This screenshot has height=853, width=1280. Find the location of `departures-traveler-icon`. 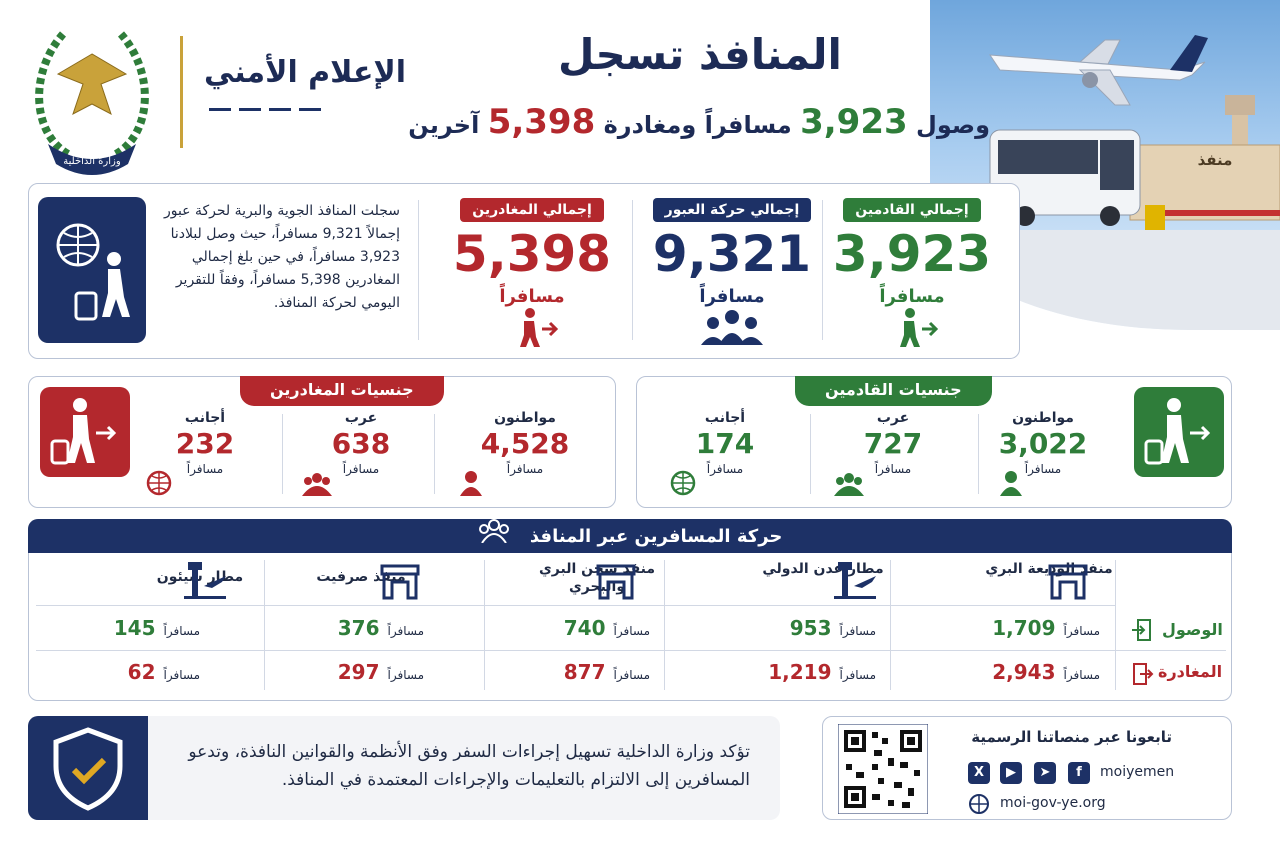

departures-traveler-icon is located at coordinates (85, 432).